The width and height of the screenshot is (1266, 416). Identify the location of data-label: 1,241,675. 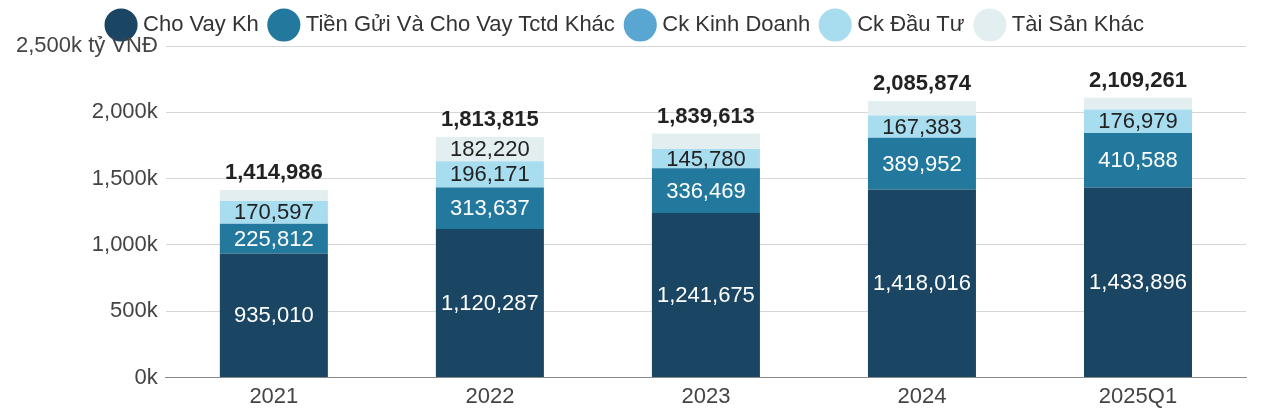
(705, 295).